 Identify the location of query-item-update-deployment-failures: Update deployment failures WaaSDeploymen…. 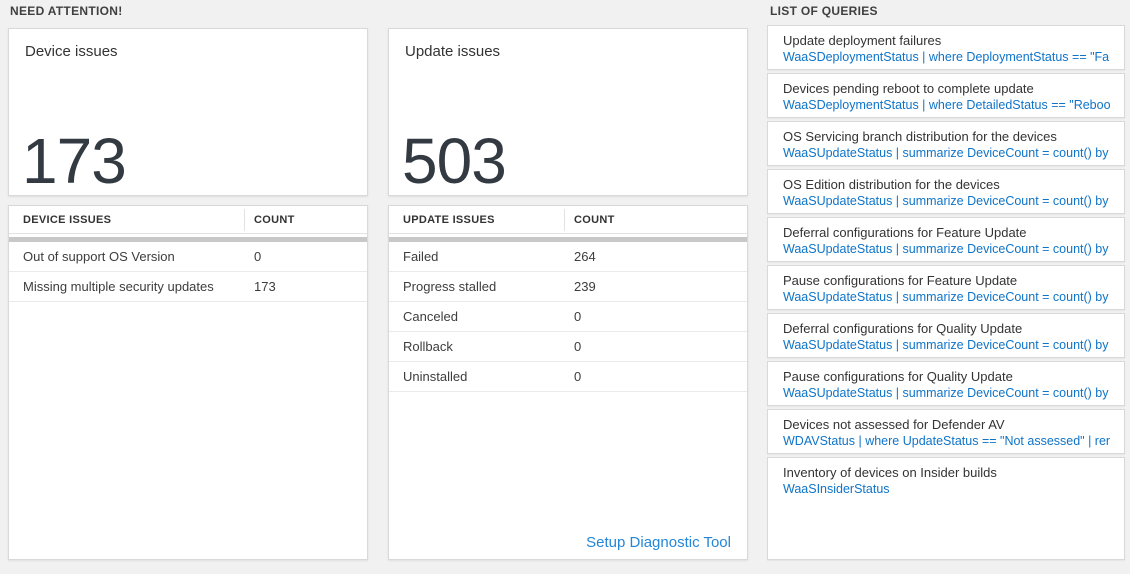
(946, 47).